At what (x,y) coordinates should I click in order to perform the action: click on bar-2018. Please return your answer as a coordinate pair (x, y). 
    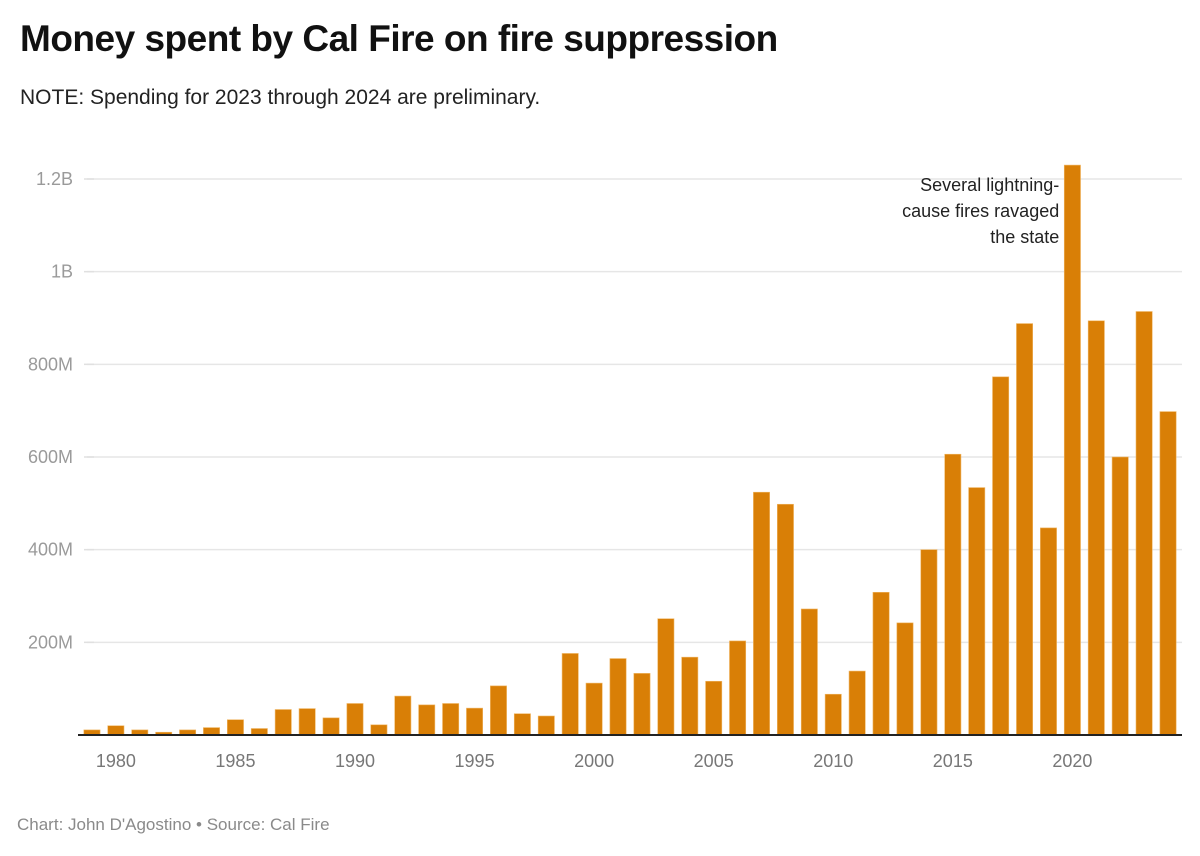
    Looking at the image, I should click on (1024, 529).